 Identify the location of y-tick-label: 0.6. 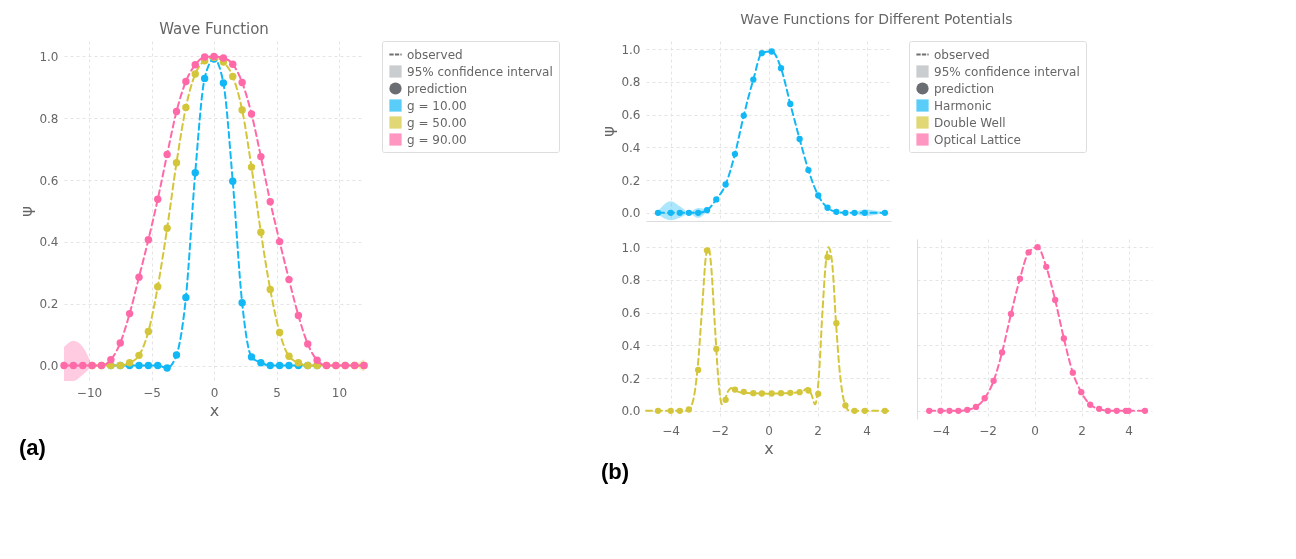
(631, 313).